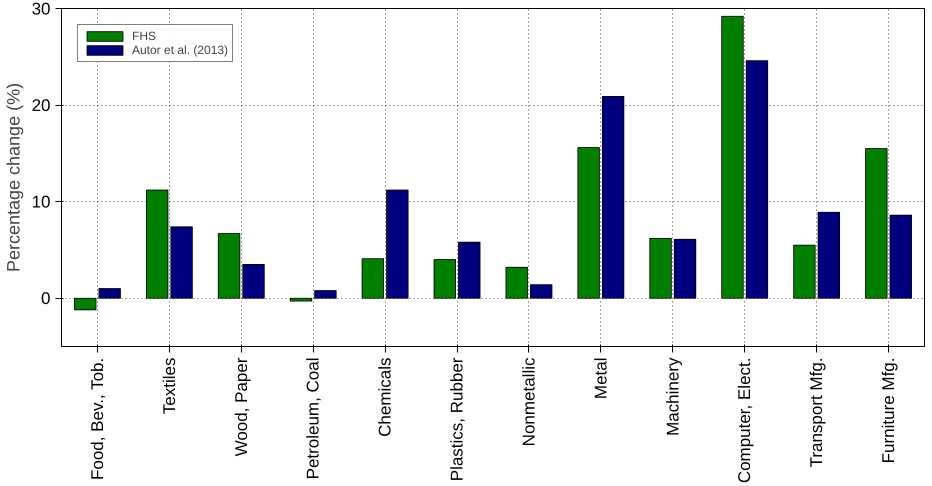  What do you see at coordinates (528, 401) in the screenshot?
I see `x-tick-label: Nonmetallic` at bounding box center [528, 401].